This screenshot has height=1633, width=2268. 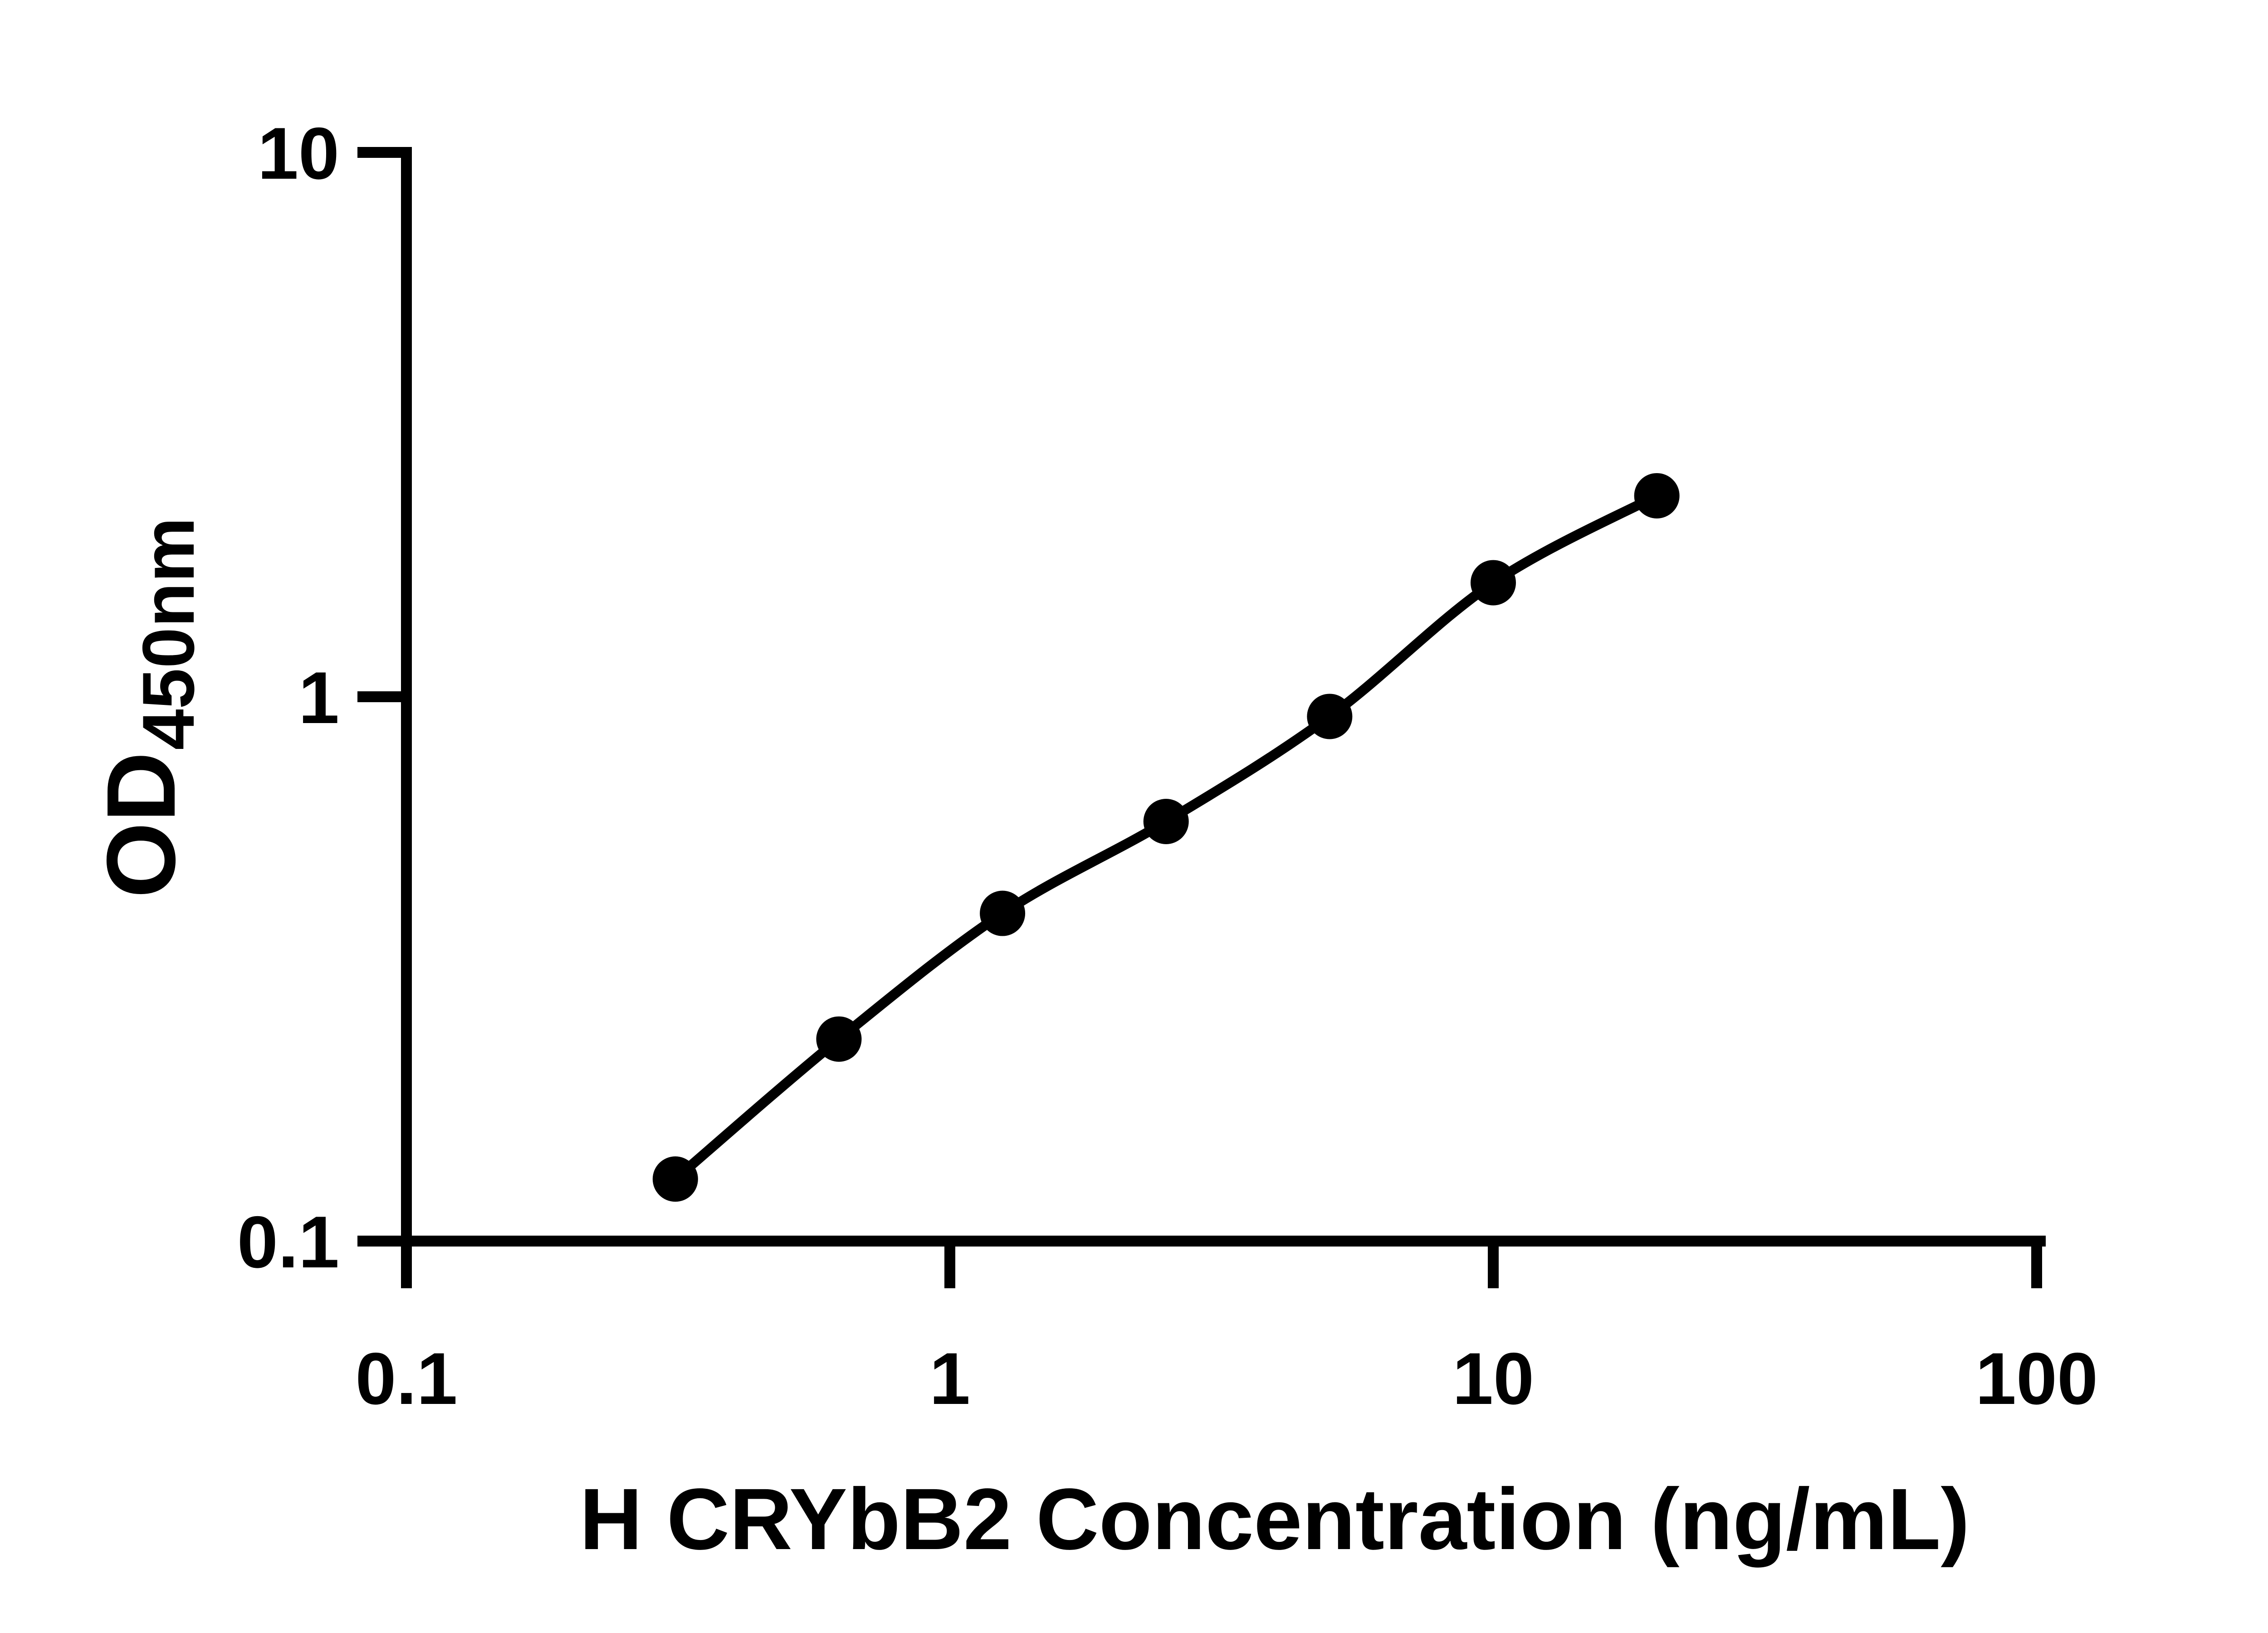 What do you see at coordinates (298, 153) in the screenshot?
I see `y-axis-tick-label: 10` at bounding box center [298, 153].